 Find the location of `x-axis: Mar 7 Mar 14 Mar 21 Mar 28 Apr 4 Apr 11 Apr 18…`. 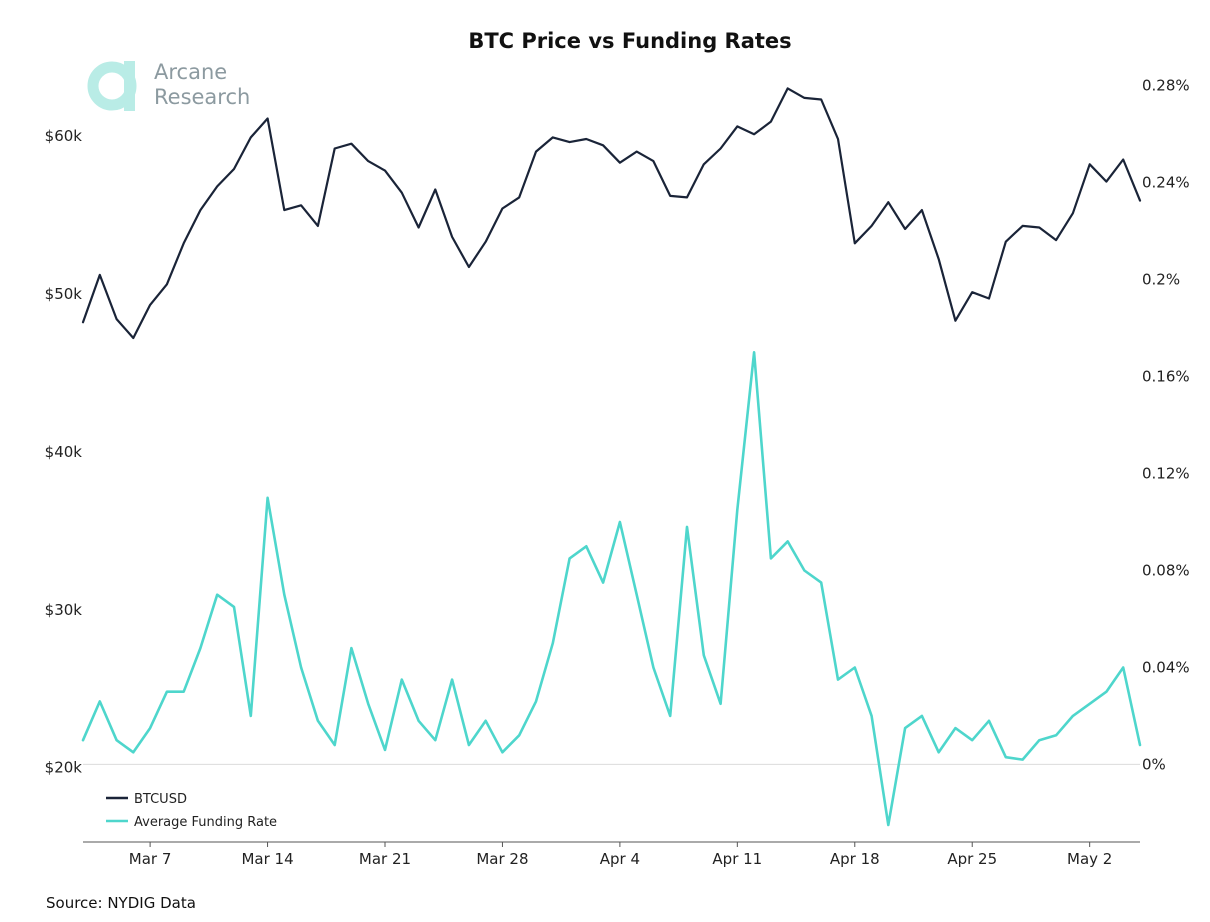

x-axis: Mar 7 Mar 14 Mar 21 Mar 28 Apr 4 Apr 11 Apr 18… is located at coordinates (620, 855).